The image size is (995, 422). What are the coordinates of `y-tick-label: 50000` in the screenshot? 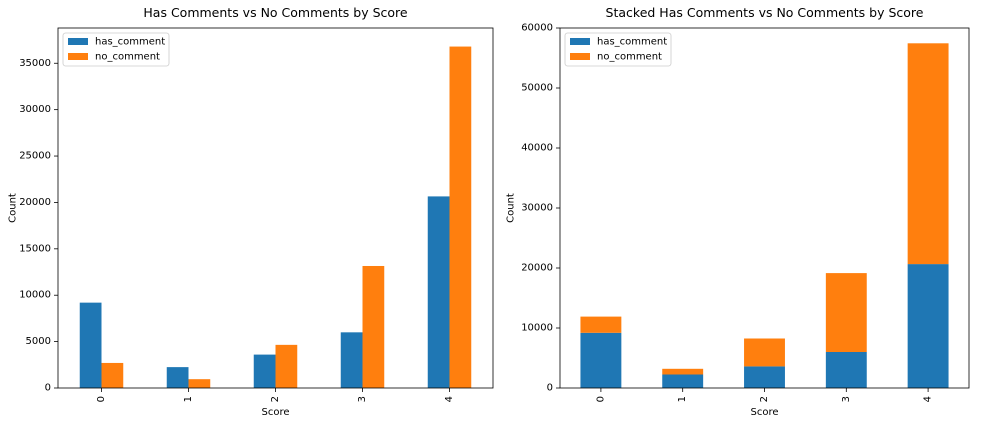 It's located at (537, 88).